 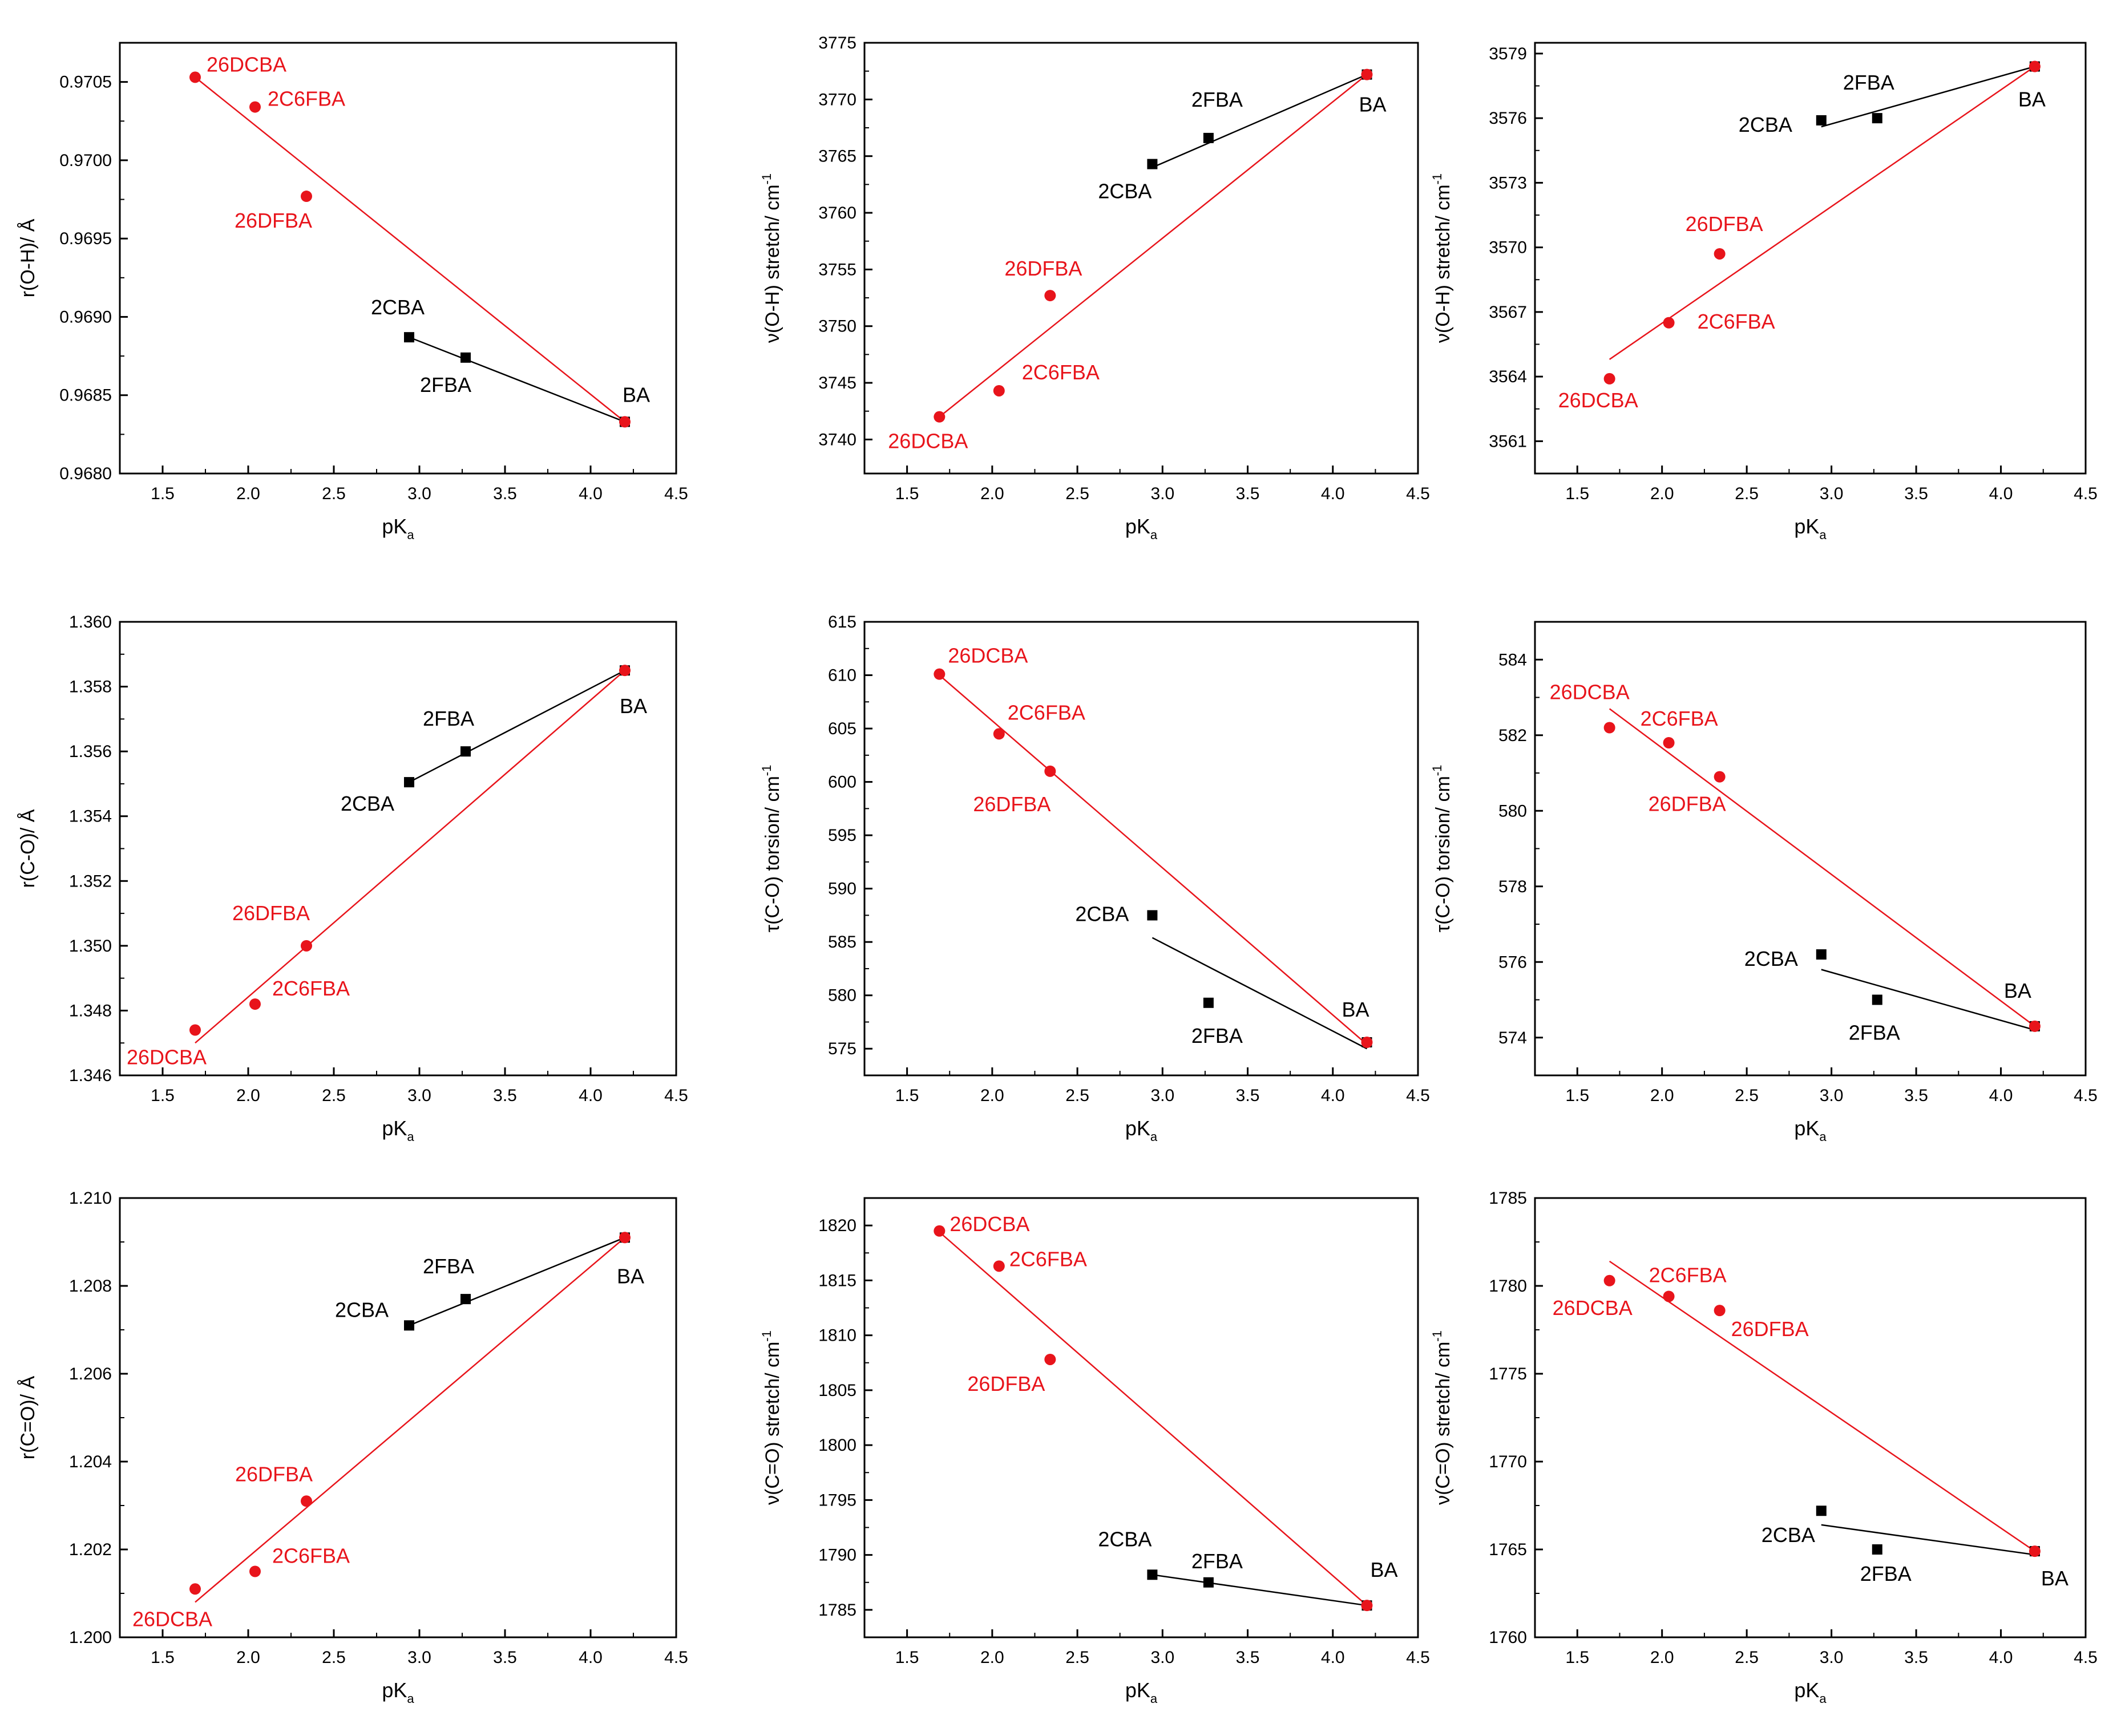 I want to click on plot-frame, so click(x=1141, y=1417).